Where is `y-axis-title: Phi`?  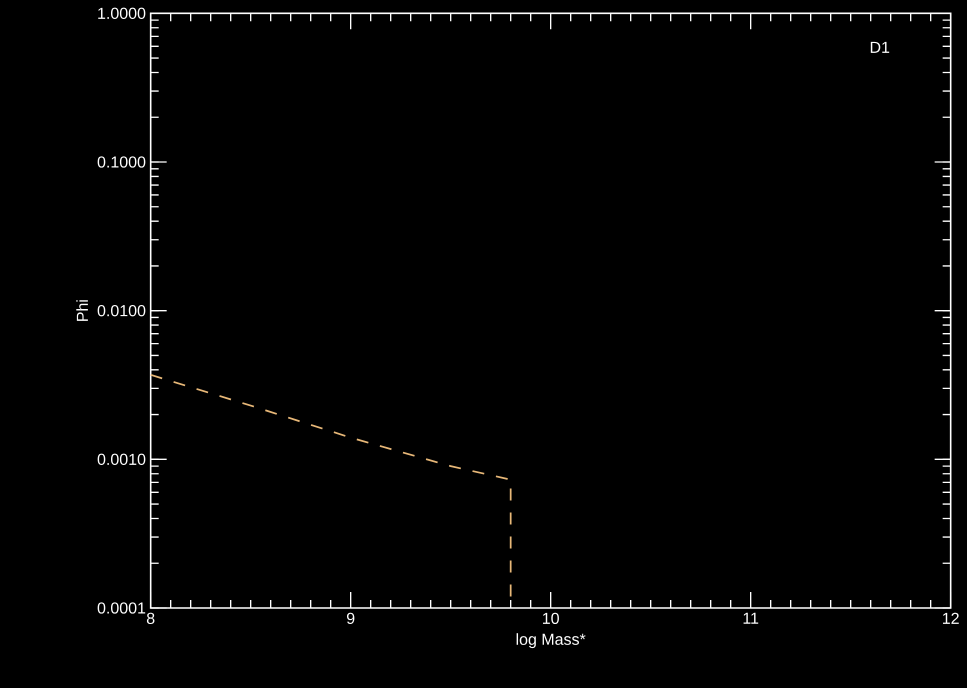 y-axis-title: Phi is located at coordinates (82, 310).